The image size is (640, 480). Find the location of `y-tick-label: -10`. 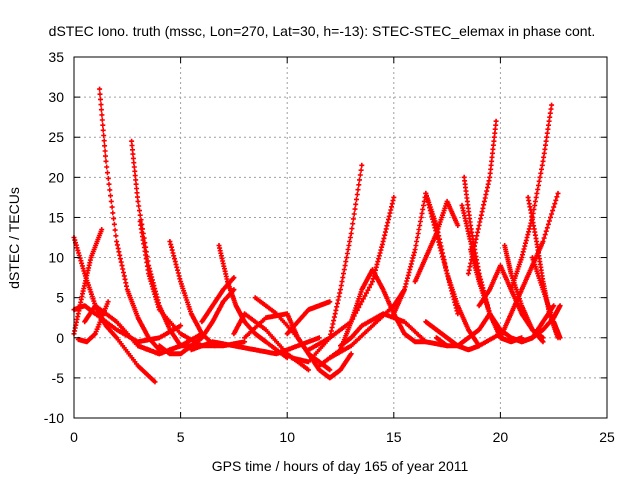

y-tick-label: -10 is located at coordinates (54, 418).